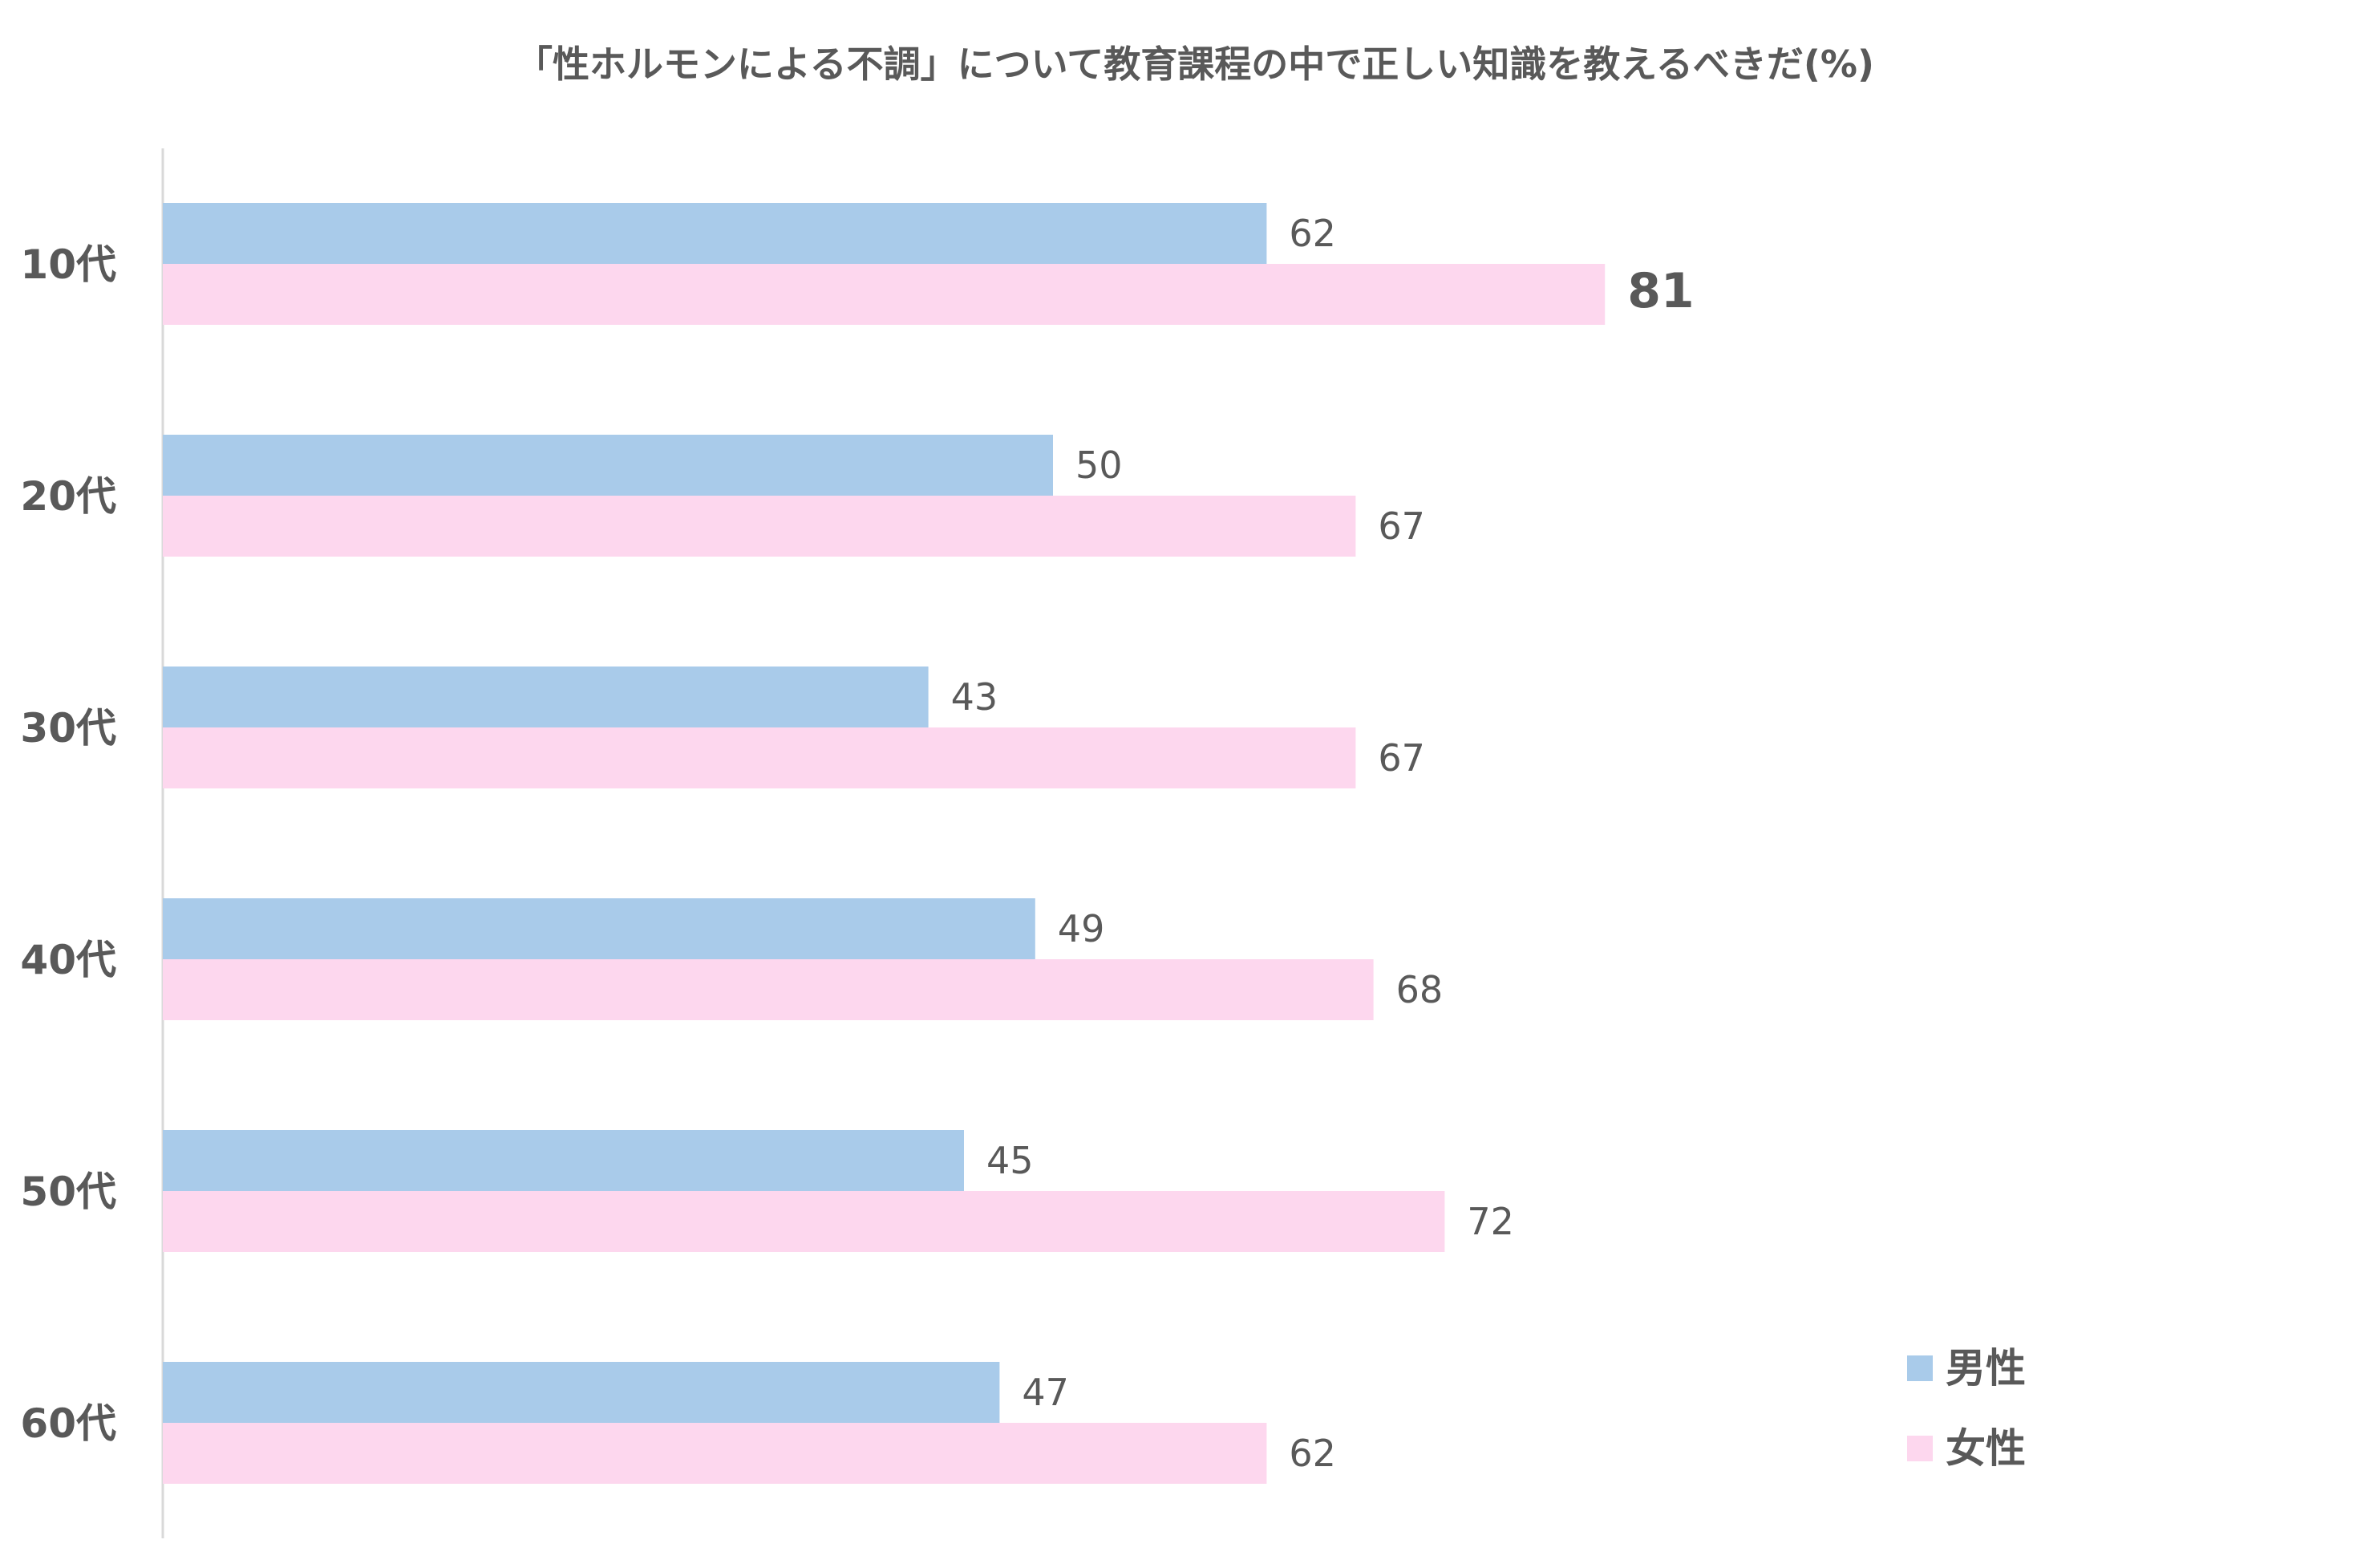  What do you see at coordinates (1490, 1221) in the screenshot?
I see `data-label: 72` at bounding box center [1490, 1221].